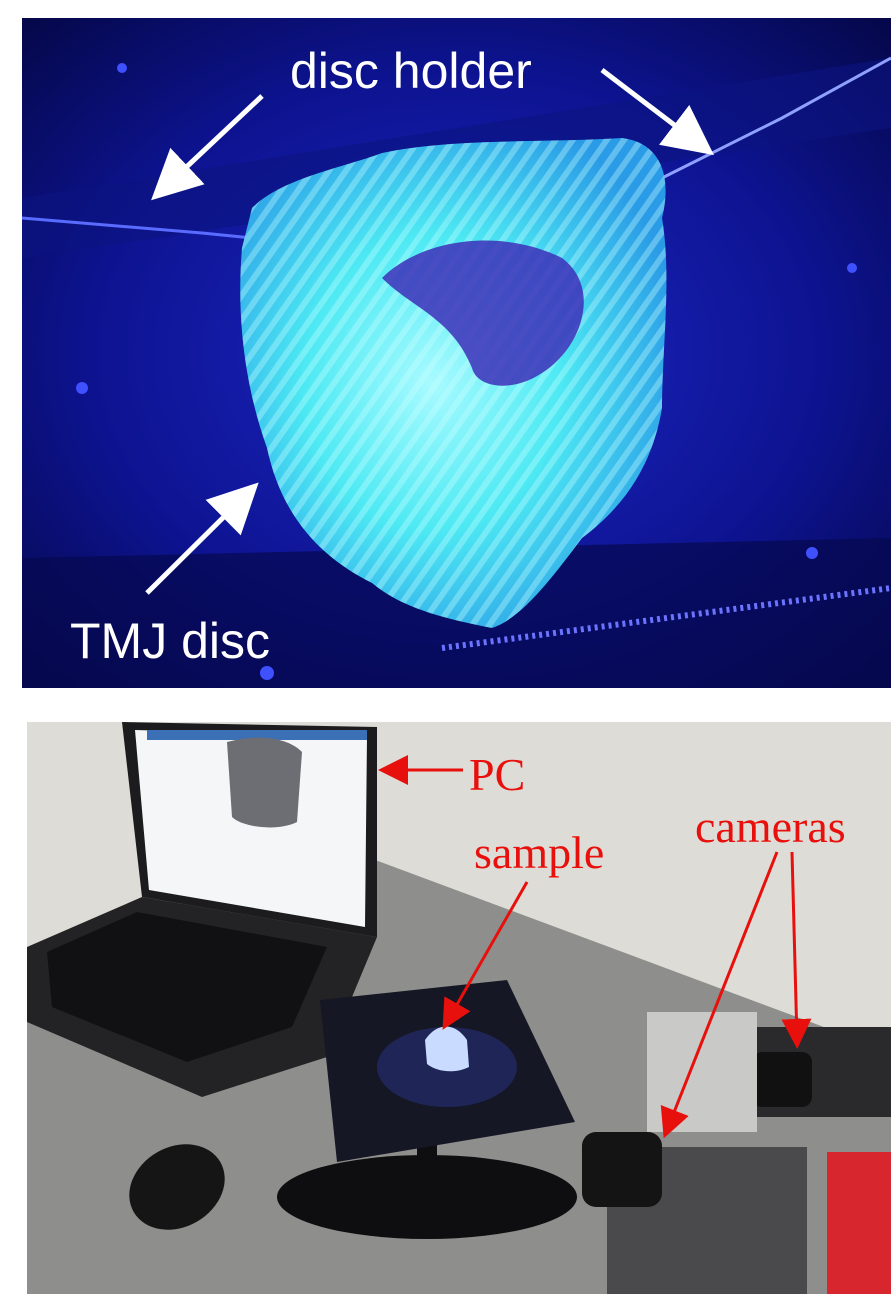 Image resolution: width=891 pixels, height=1294 pixels. I want to click on arrow-to-right-holder, so click(657, 112).